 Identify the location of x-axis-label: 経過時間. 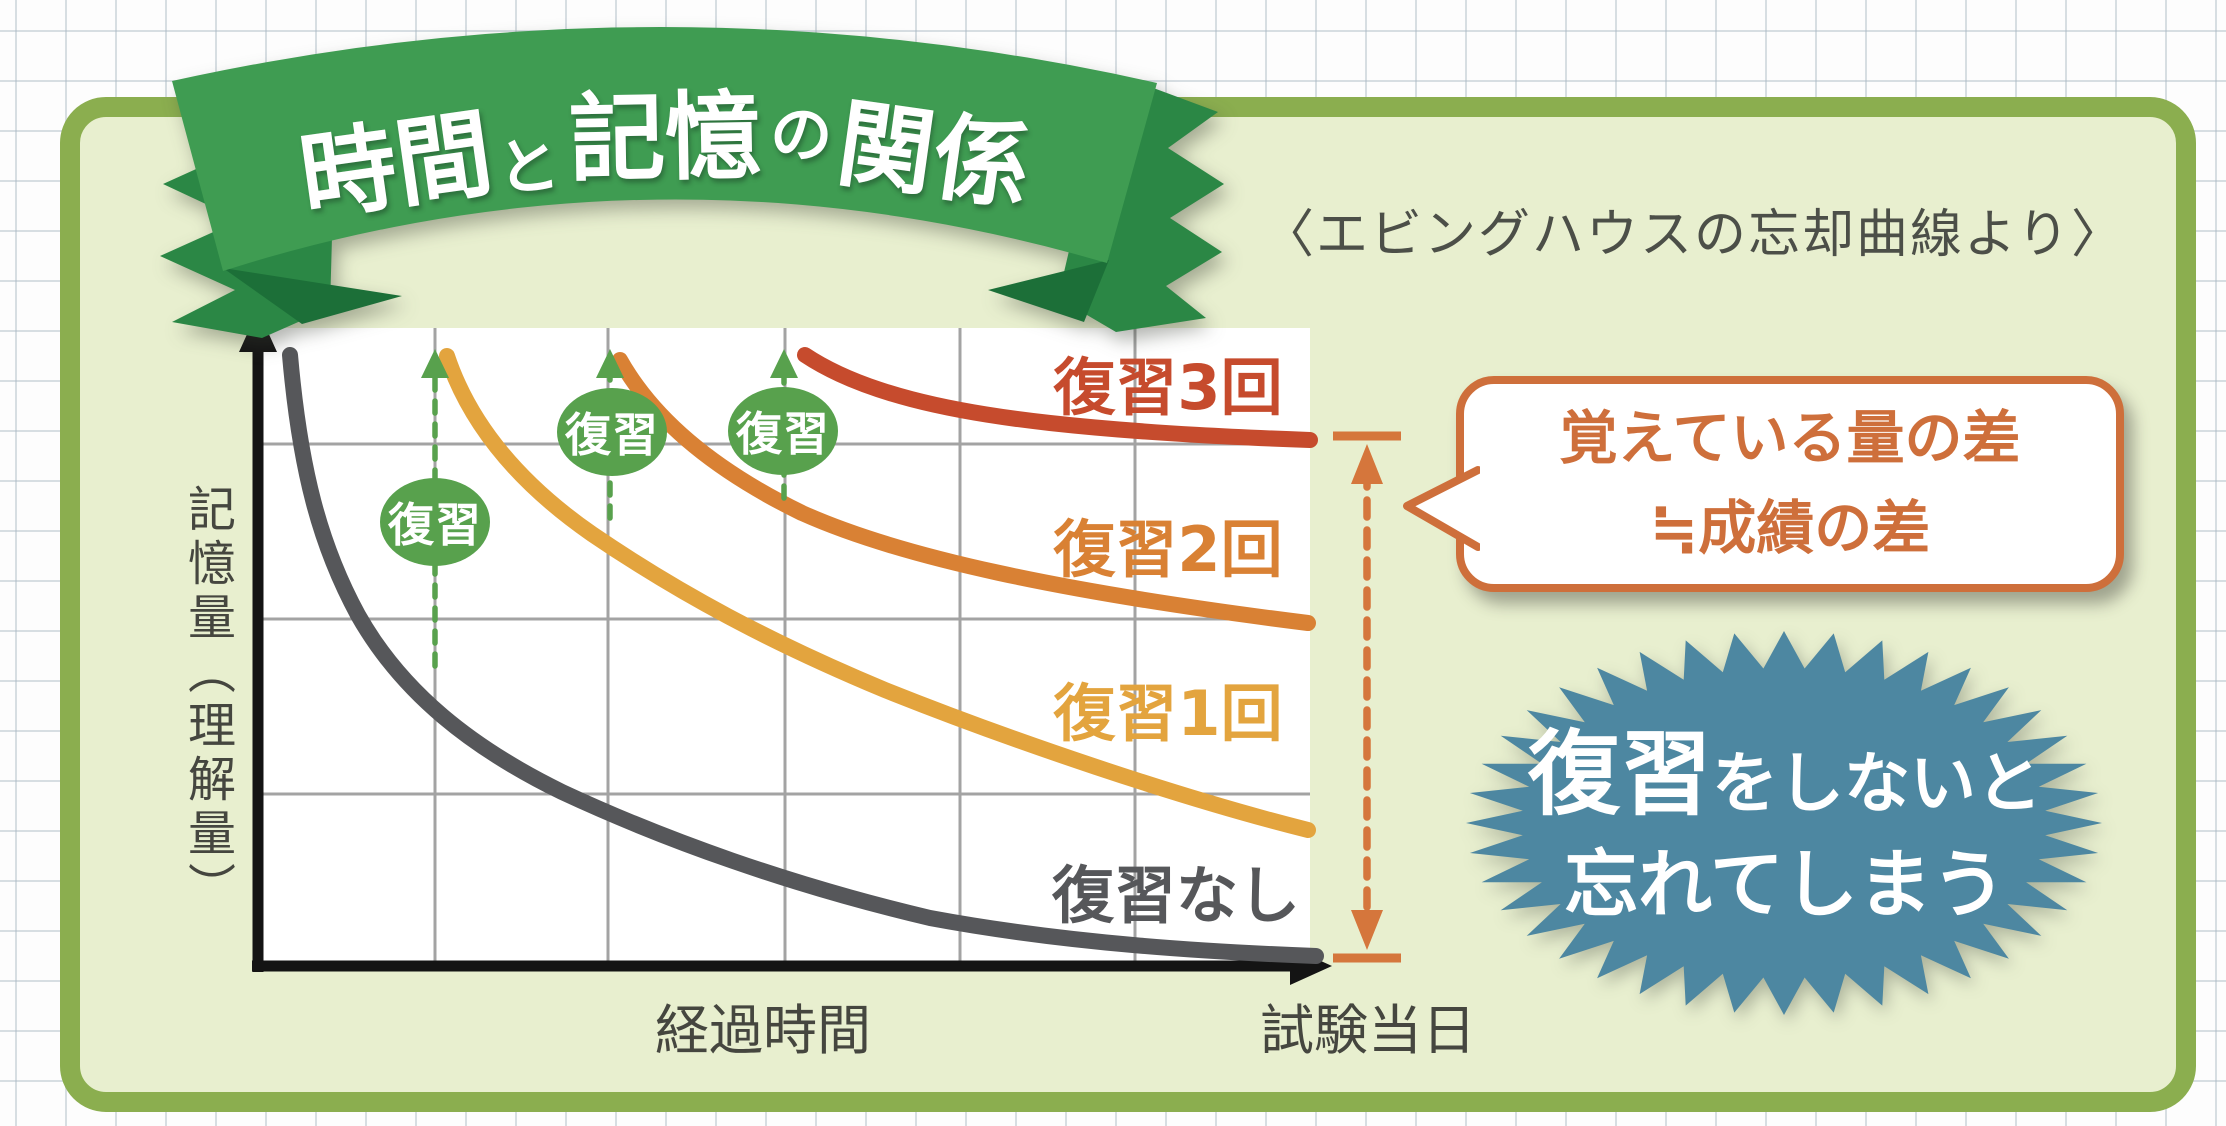
(763, 1030).